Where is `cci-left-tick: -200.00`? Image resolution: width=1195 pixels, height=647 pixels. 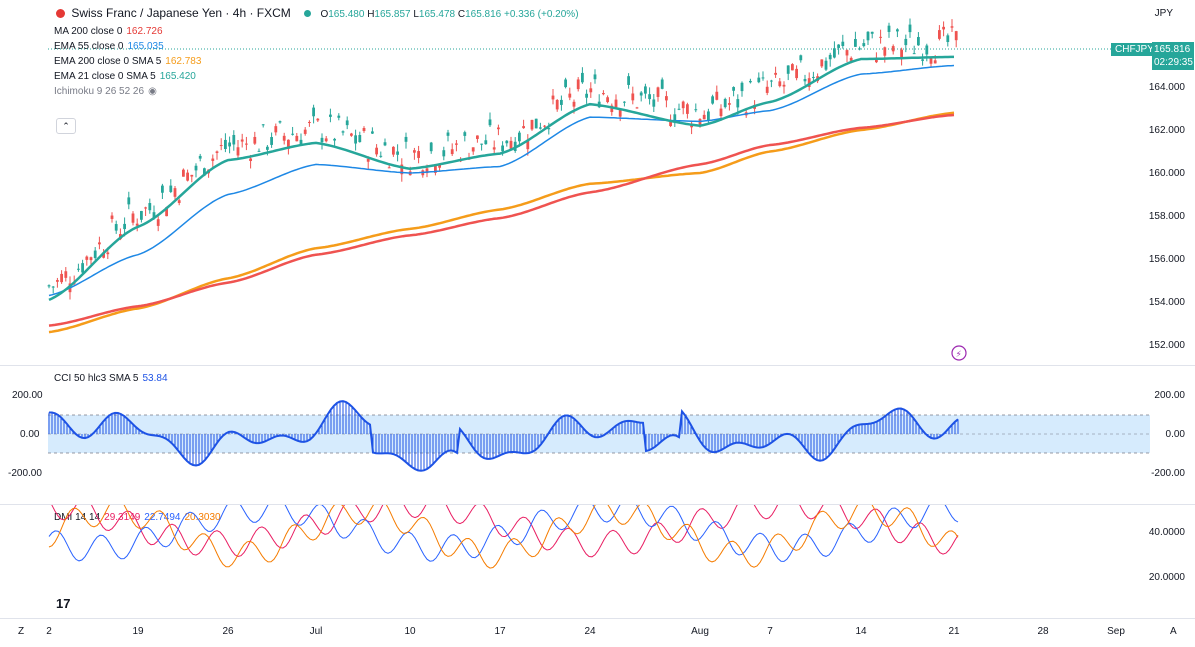 cci-left-tick: -200.00 is located at coordinates (25, 473).